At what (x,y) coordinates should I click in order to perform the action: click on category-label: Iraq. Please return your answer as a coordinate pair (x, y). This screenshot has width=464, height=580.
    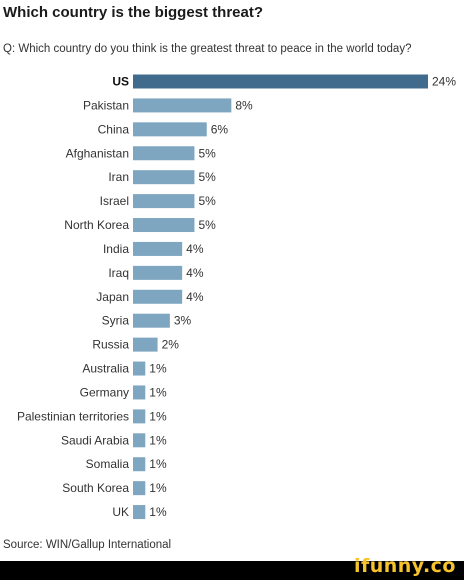
    Looking at the image, I should click on (118, 273).